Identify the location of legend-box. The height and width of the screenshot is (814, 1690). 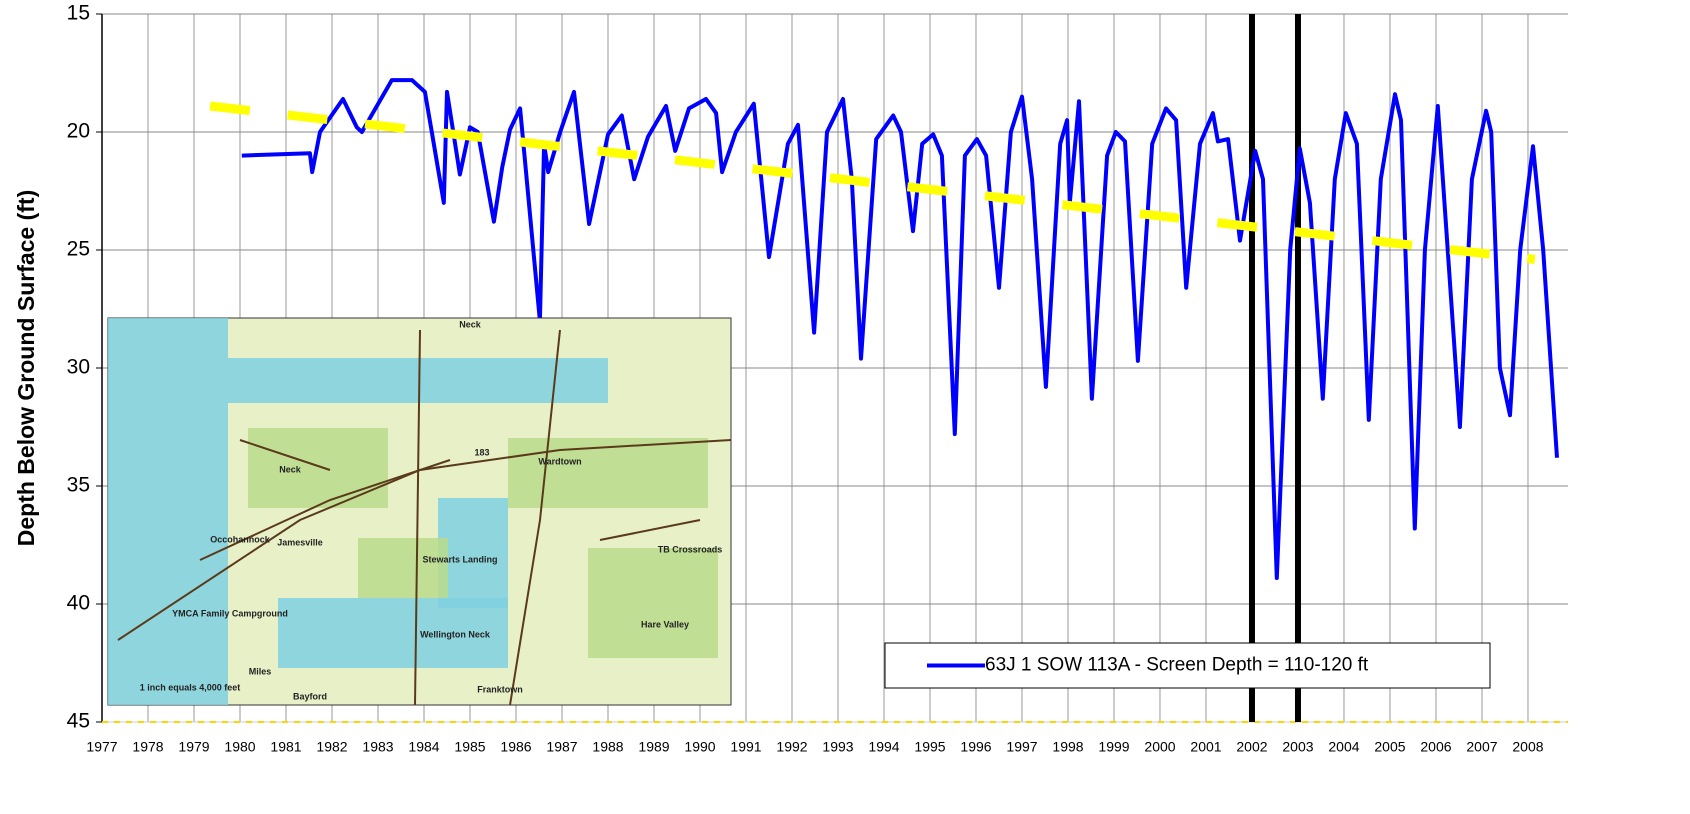
(1187, 665).